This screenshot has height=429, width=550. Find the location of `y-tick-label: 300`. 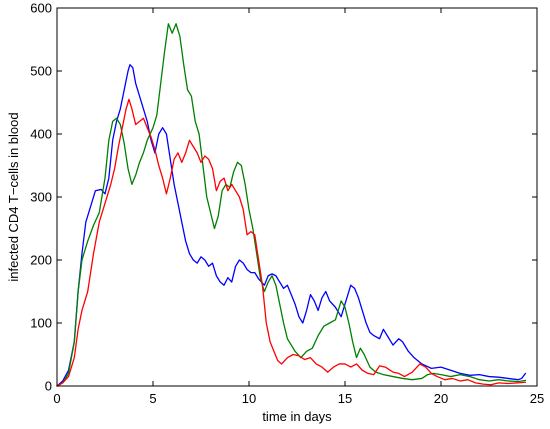

y-tick-label: 300 is located at coordinates (41, 197).